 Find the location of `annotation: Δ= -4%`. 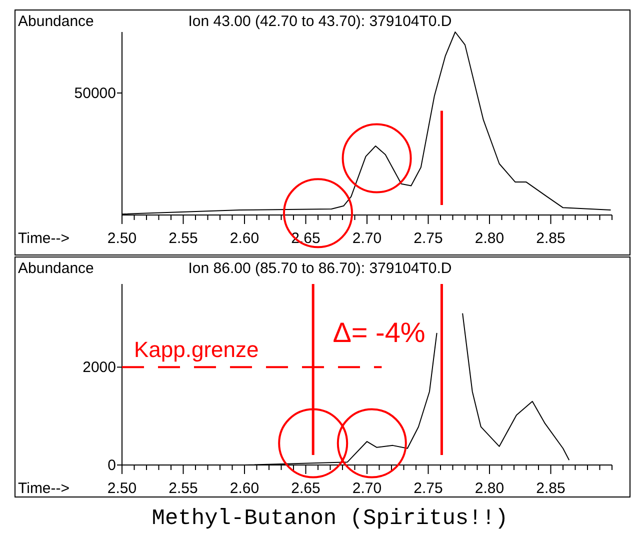

annotation: Δ= -4% is located at coordinates (379, 332).